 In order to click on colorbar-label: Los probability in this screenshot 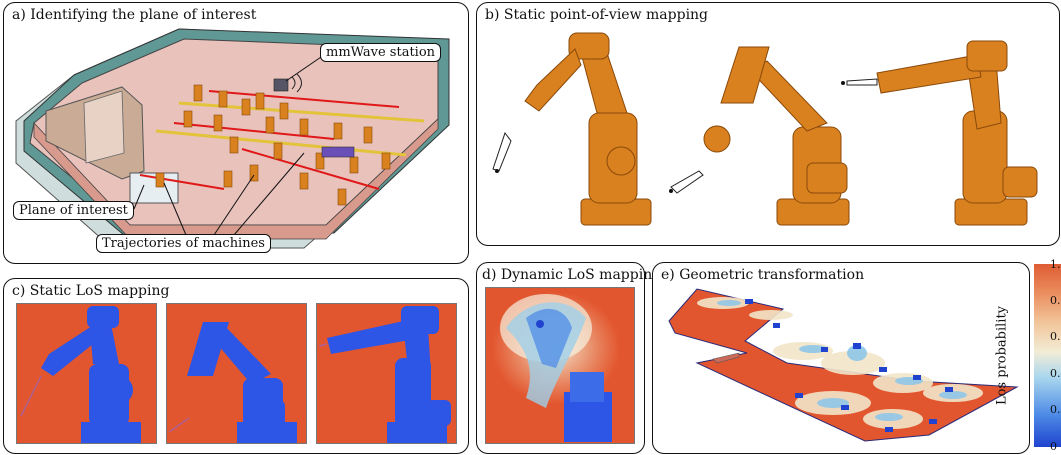, I will do `click(1002, 355)`.